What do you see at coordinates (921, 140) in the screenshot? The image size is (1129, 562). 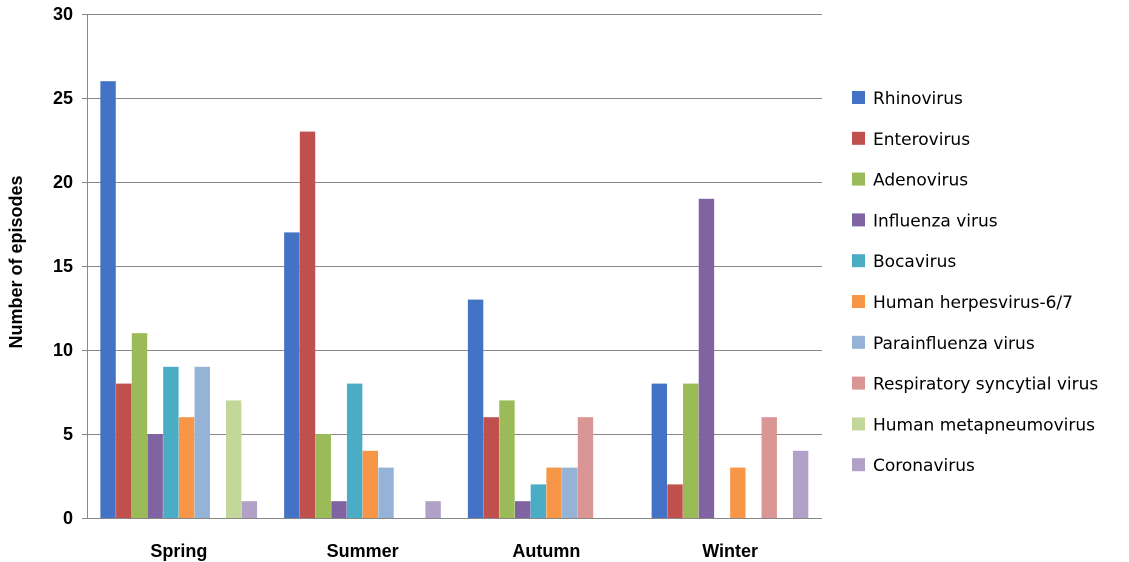 I see `legend-label: Enterovirus` at bounding box center [921, 140].